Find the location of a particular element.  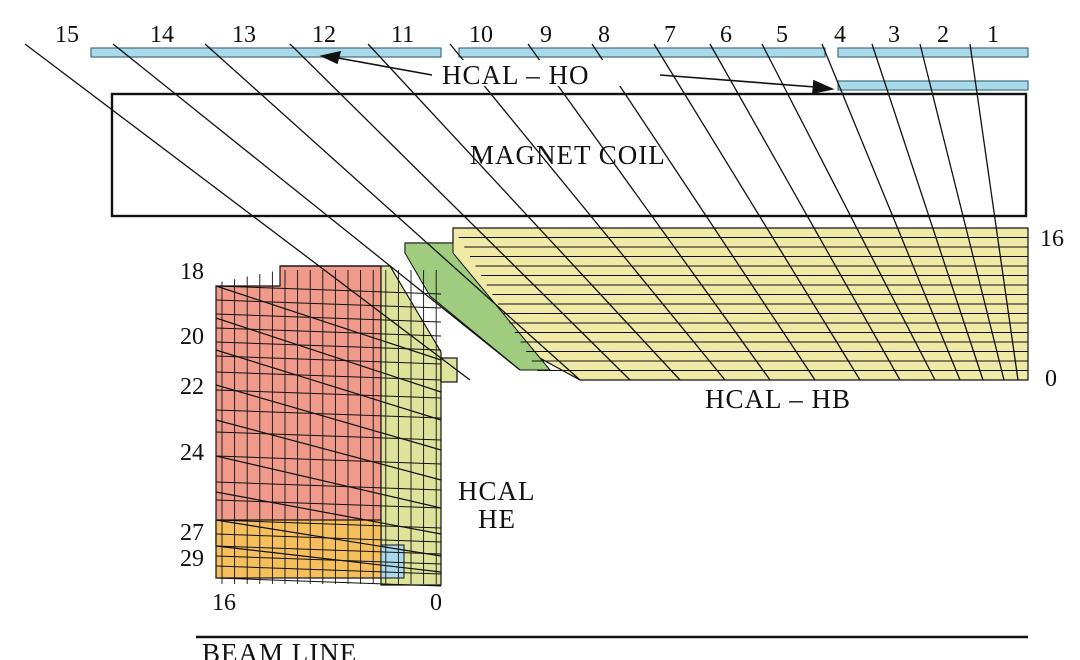

he-label-27: 27 is located at coordinates (192, 533).